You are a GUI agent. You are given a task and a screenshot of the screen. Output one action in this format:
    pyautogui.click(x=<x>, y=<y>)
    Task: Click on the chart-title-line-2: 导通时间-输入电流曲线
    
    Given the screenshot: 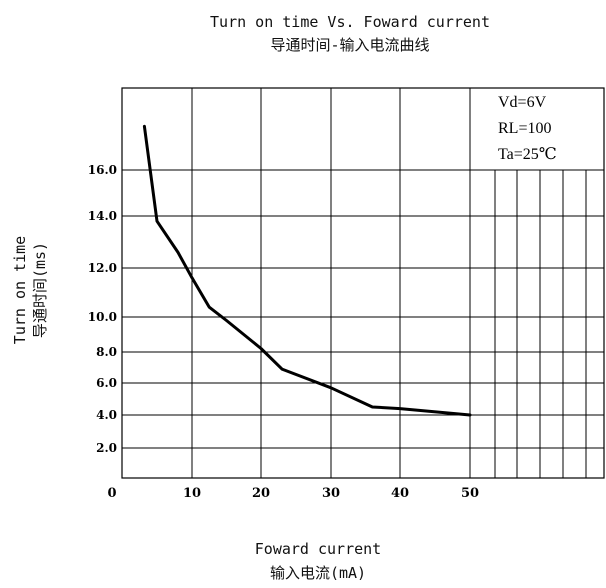 What is the action you would take?
    pyautogui.click(x=349, y=45)
    